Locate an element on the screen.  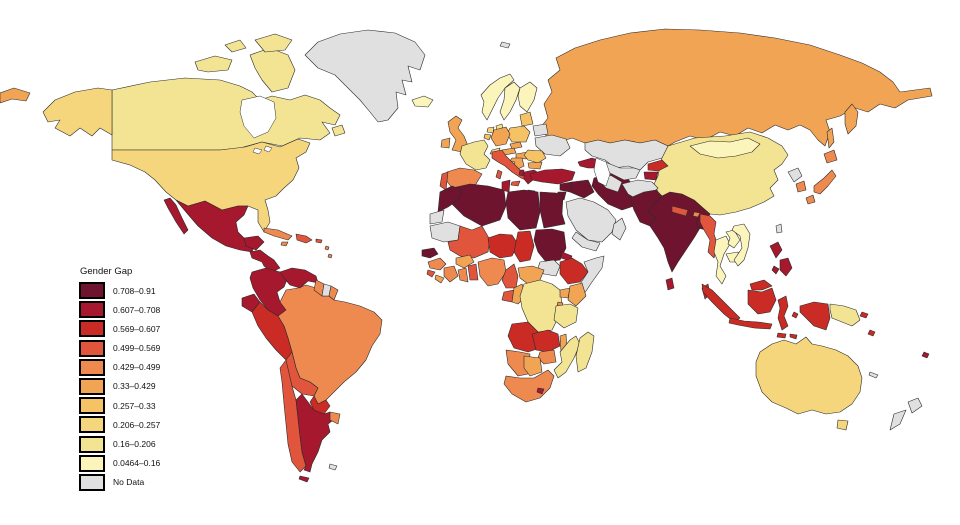
region-germany is located at coordinates (500, 136).